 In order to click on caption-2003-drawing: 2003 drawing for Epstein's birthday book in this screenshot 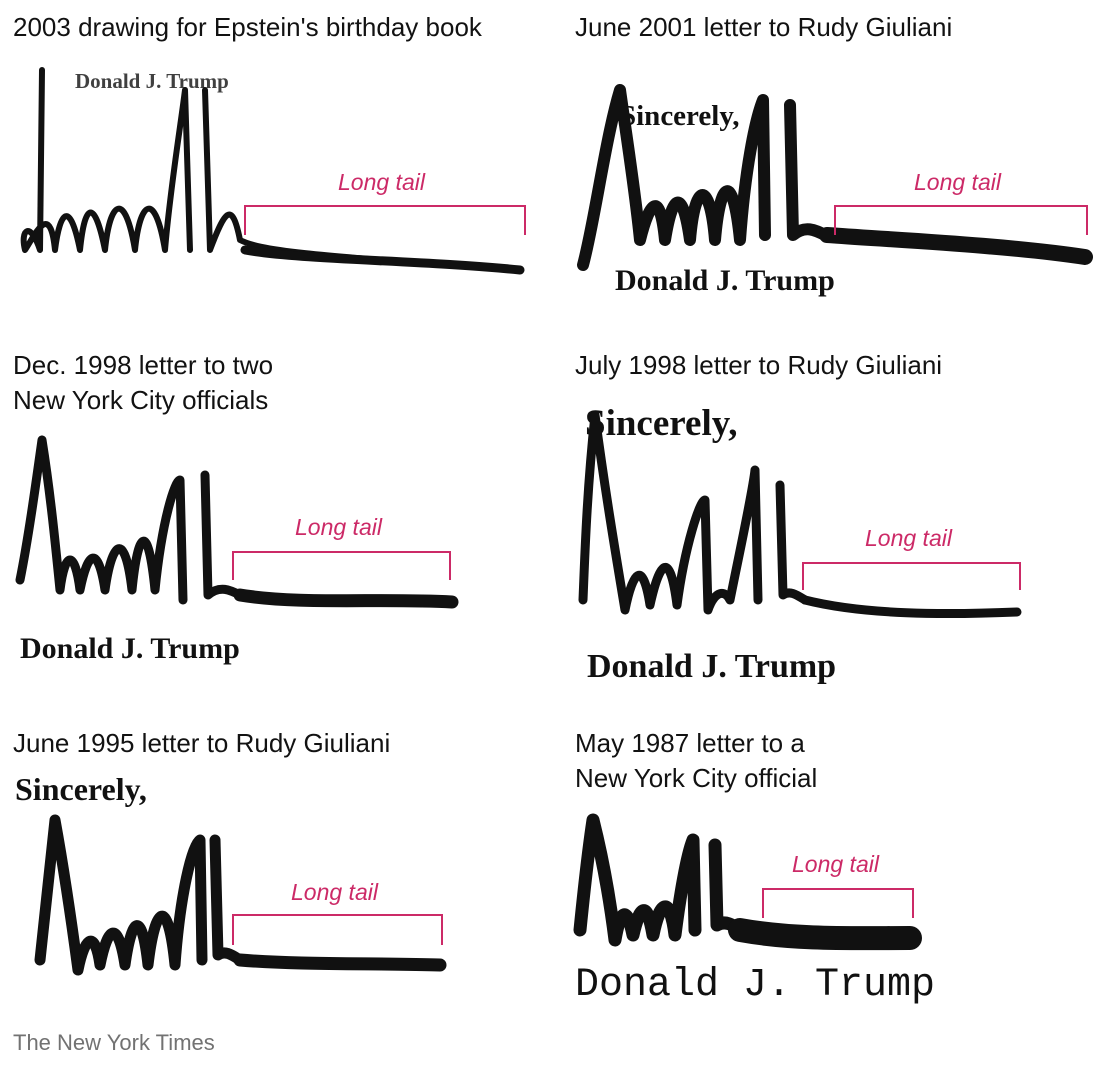, I will do `click(247, 27)`.